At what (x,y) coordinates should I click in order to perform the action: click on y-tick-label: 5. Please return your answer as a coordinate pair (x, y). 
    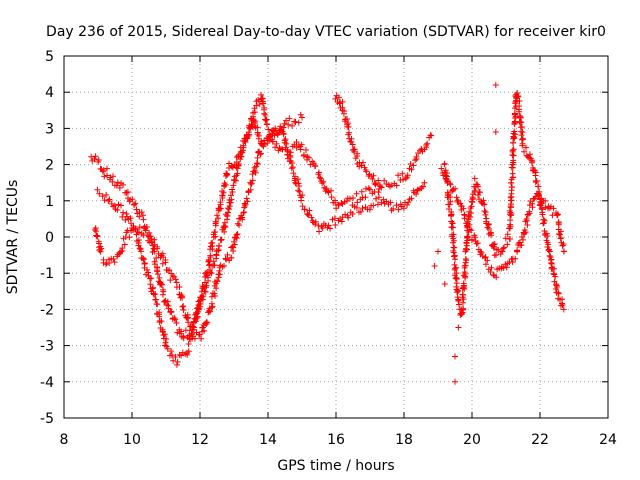
    Looking at the image, I should click on (49, 57).